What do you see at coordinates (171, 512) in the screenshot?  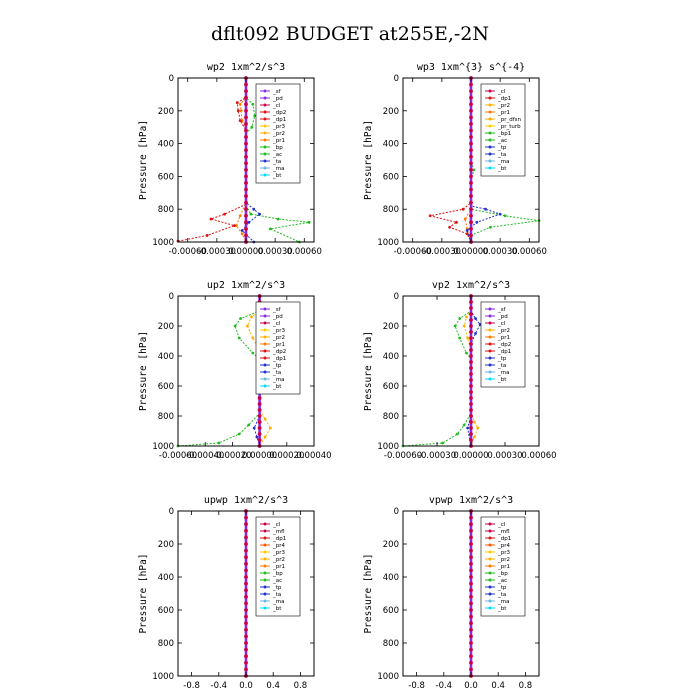 I see `y-tick-label: 0` at bounding box center [171, 512].